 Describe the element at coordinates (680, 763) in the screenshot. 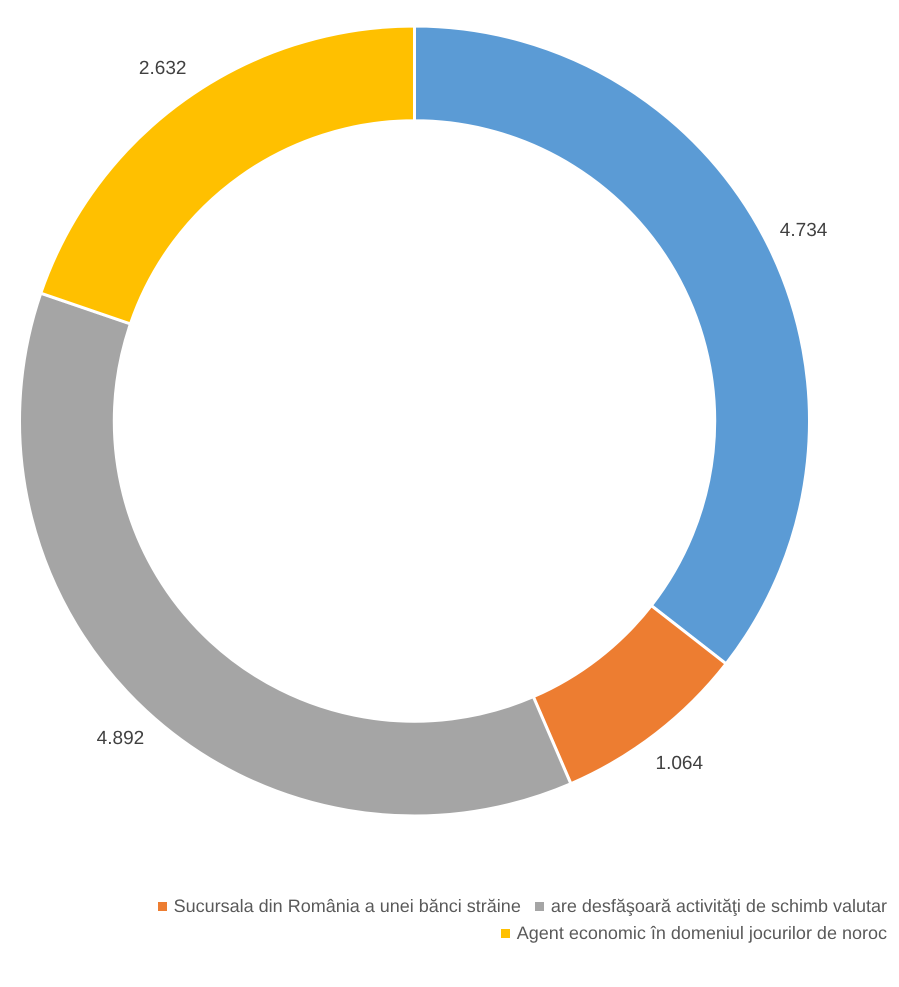

I see `data-label: 1.064` at that location.